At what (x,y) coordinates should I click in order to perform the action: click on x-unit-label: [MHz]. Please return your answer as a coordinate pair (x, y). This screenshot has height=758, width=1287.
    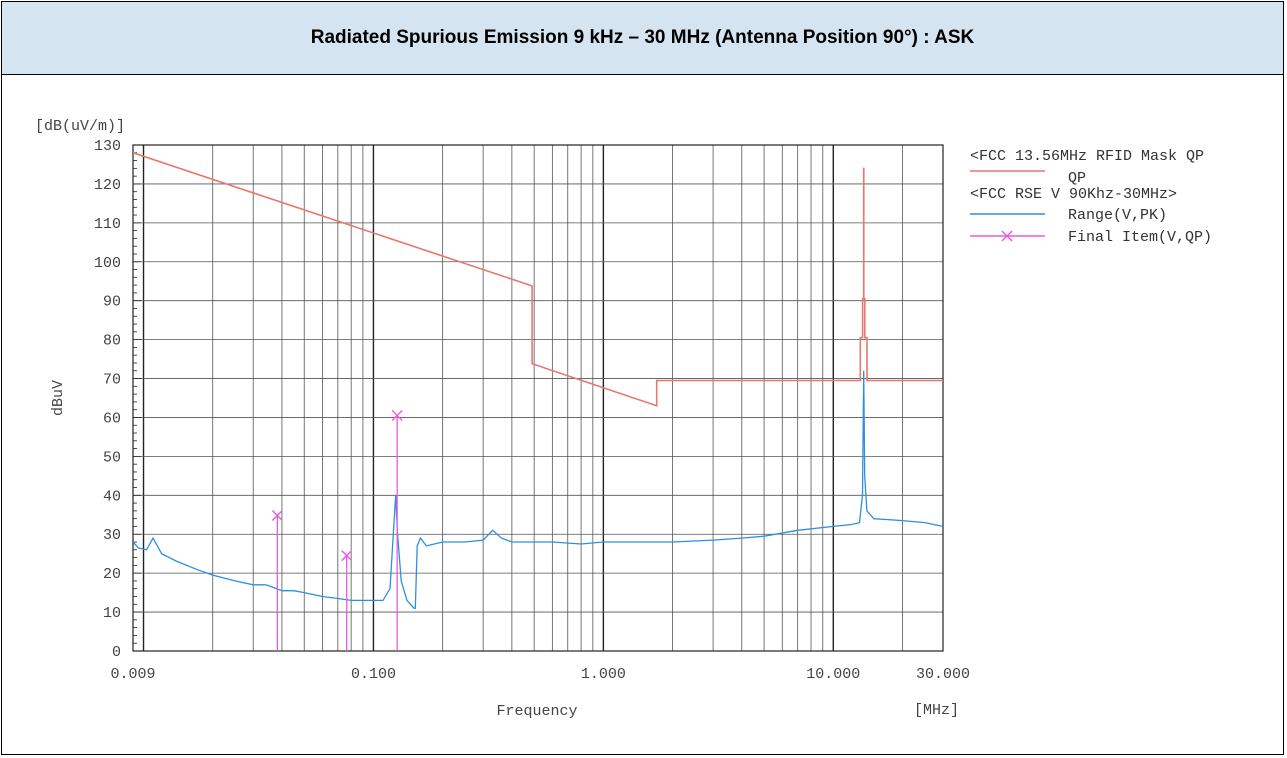
    Looking at the image, I should click on (936, 710).